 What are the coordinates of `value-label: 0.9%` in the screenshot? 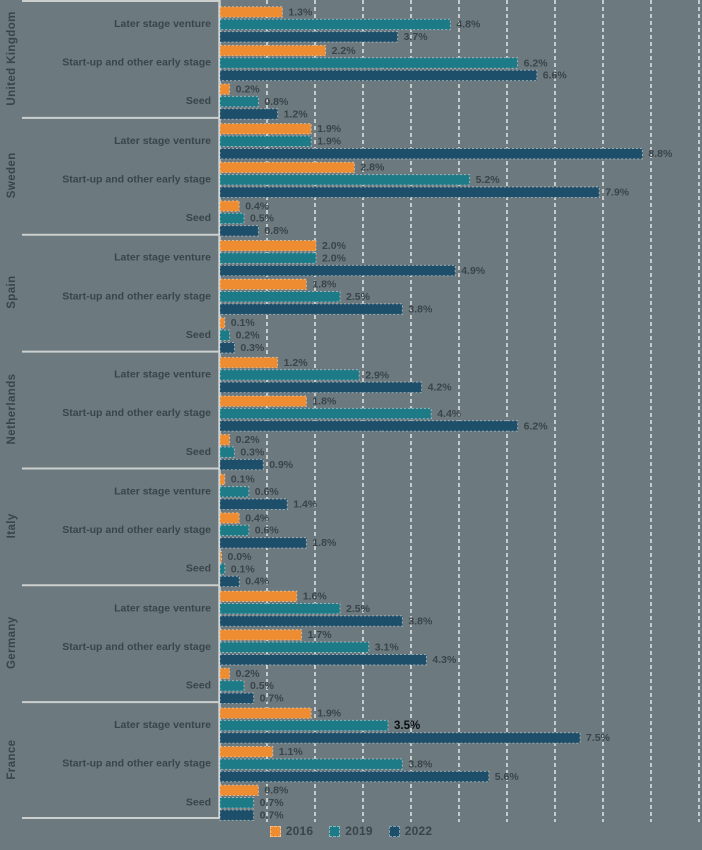 It's located at (281, 465).